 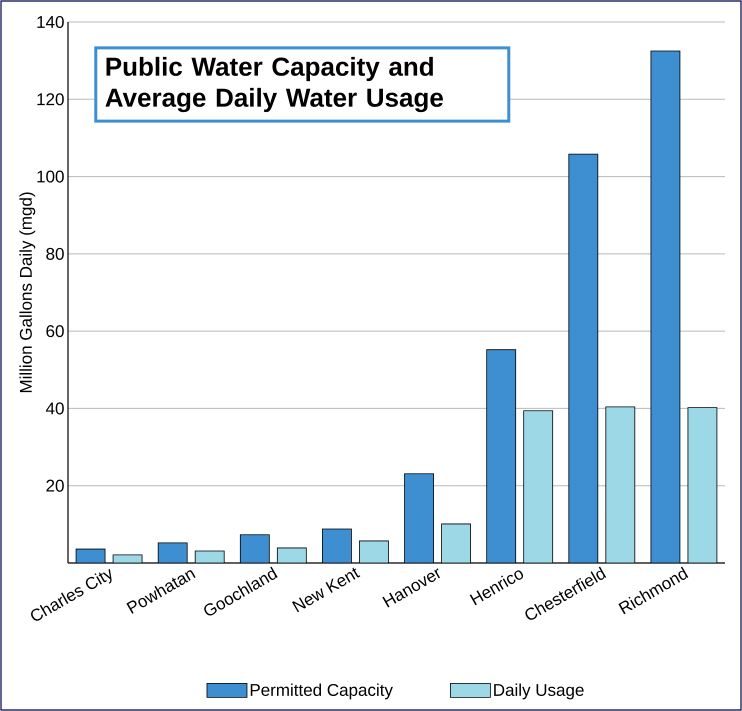 I want to click on y-tick-label: 20, so click(x=55, y=486).